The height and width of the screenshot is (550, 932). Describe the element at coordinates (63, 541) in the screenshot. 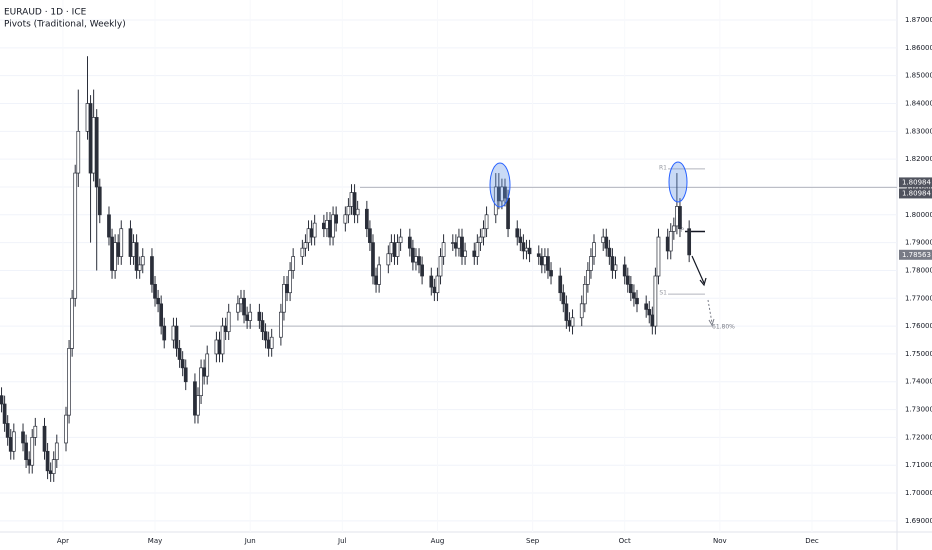

I see `x-tick-label: Apr` at that location.